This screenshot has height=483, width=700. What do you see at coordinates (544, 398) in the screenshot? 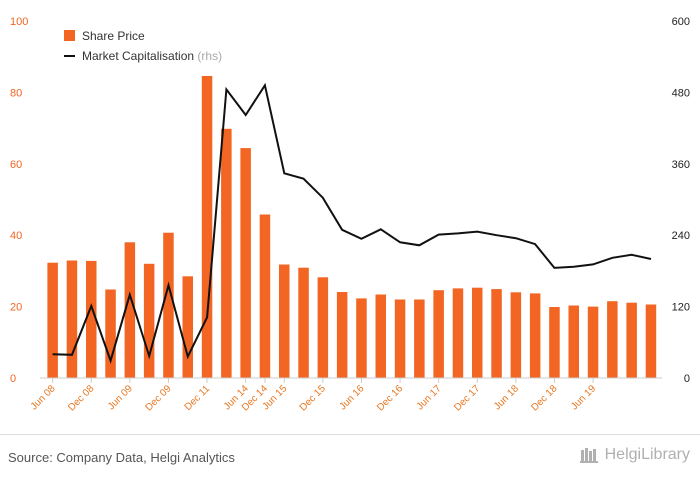
I see `x-axis-tick-label: Dec 18` at bounding box center [544, 398].